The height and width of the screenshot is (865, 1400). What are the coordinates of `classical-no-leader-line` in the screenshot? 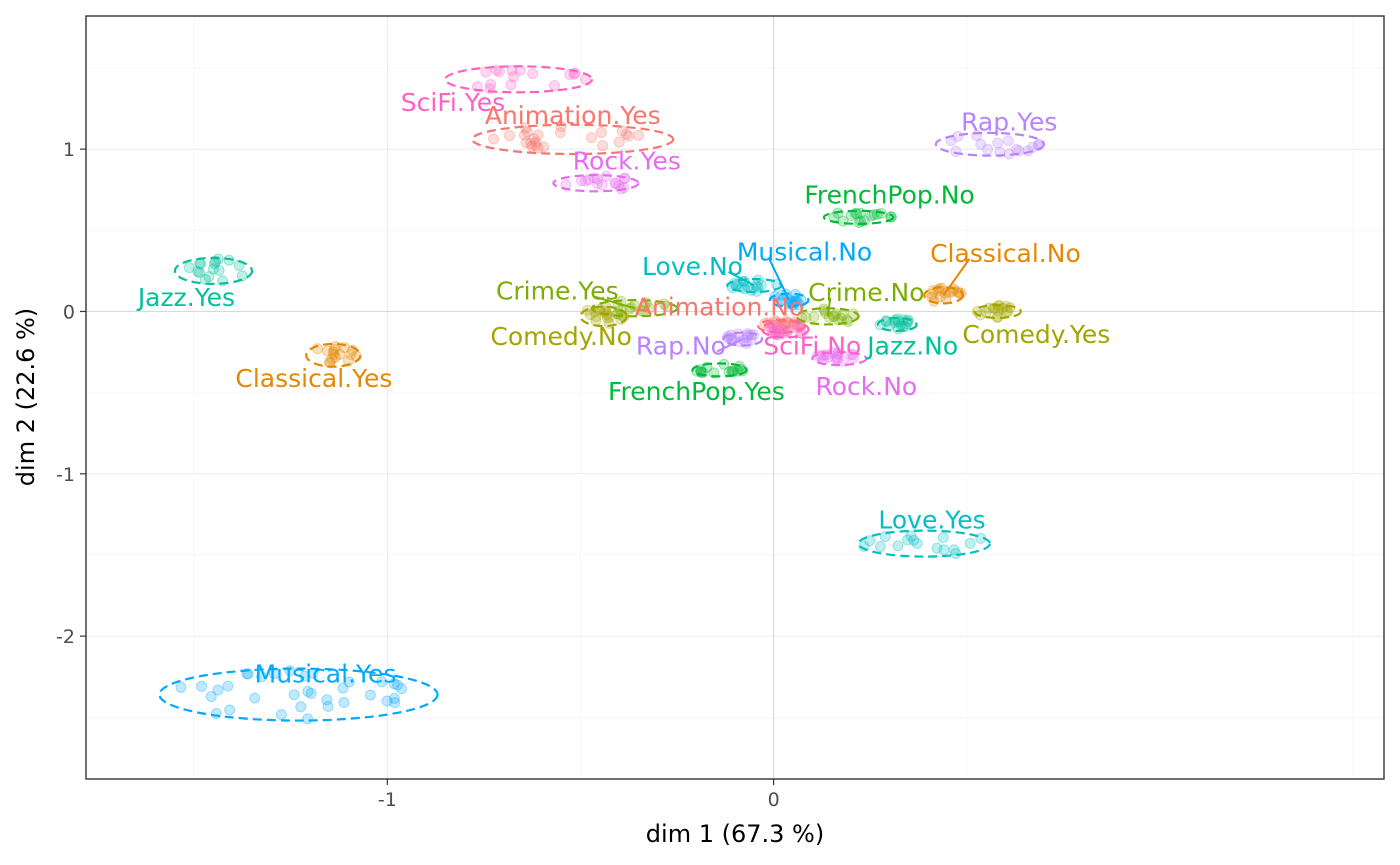 It's located at (956, 277).